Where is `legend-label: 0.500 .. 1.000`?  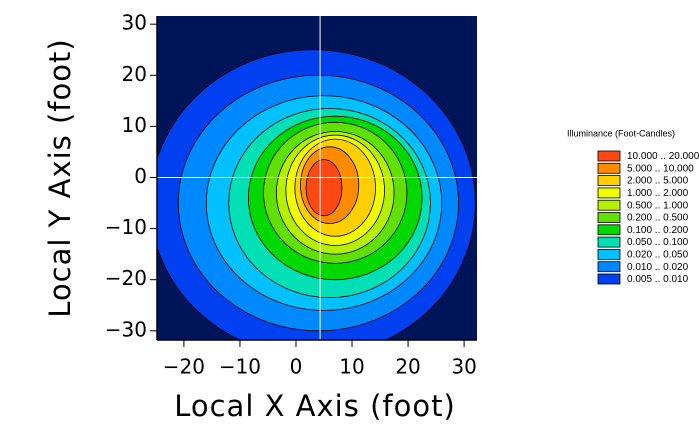
legend-label: 0.500 .. 1.000 is located at coordinates (658, 205).